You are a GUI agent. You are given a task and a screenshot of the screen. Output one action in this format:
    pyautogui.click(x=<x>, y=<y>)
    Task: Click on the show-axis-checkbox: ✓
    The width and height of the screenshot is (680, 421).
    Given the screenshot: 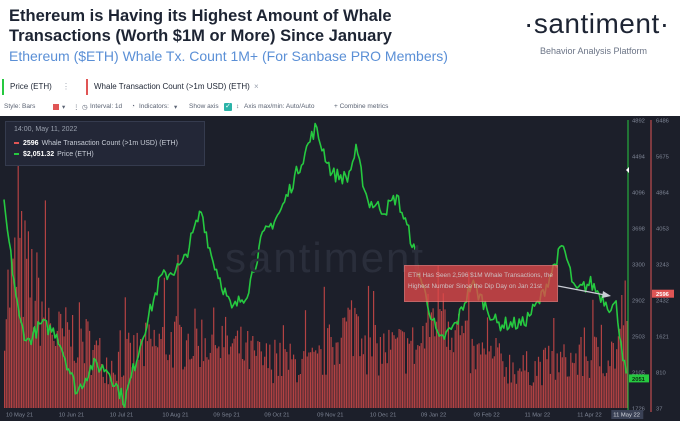 What is the action you would take?
    pyautogui.click(x=228, y=107)
    